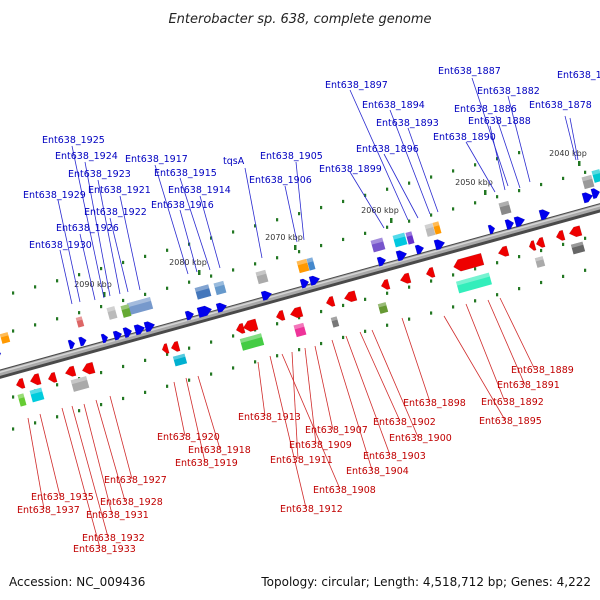 This screenshot has height=600, width=600. What do you see at coordinates (62, 497) in the screenshot?
I see `reverse-gene-label: Ent638_1935` at bounding box center [62, 497].